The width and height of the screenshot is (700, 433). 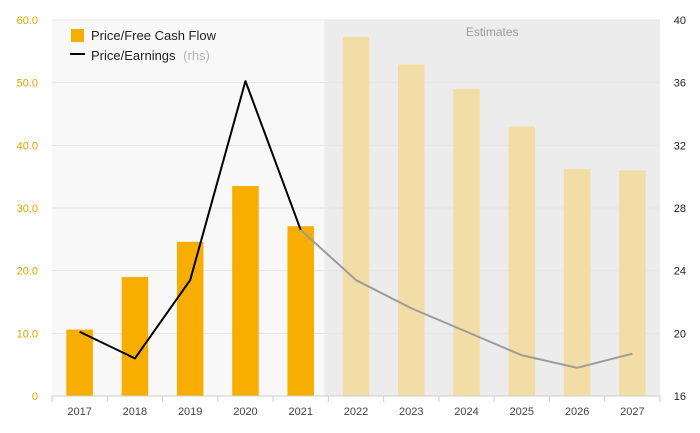 I want to click on x-tick-label: 2017, so click(x=79, y=412).